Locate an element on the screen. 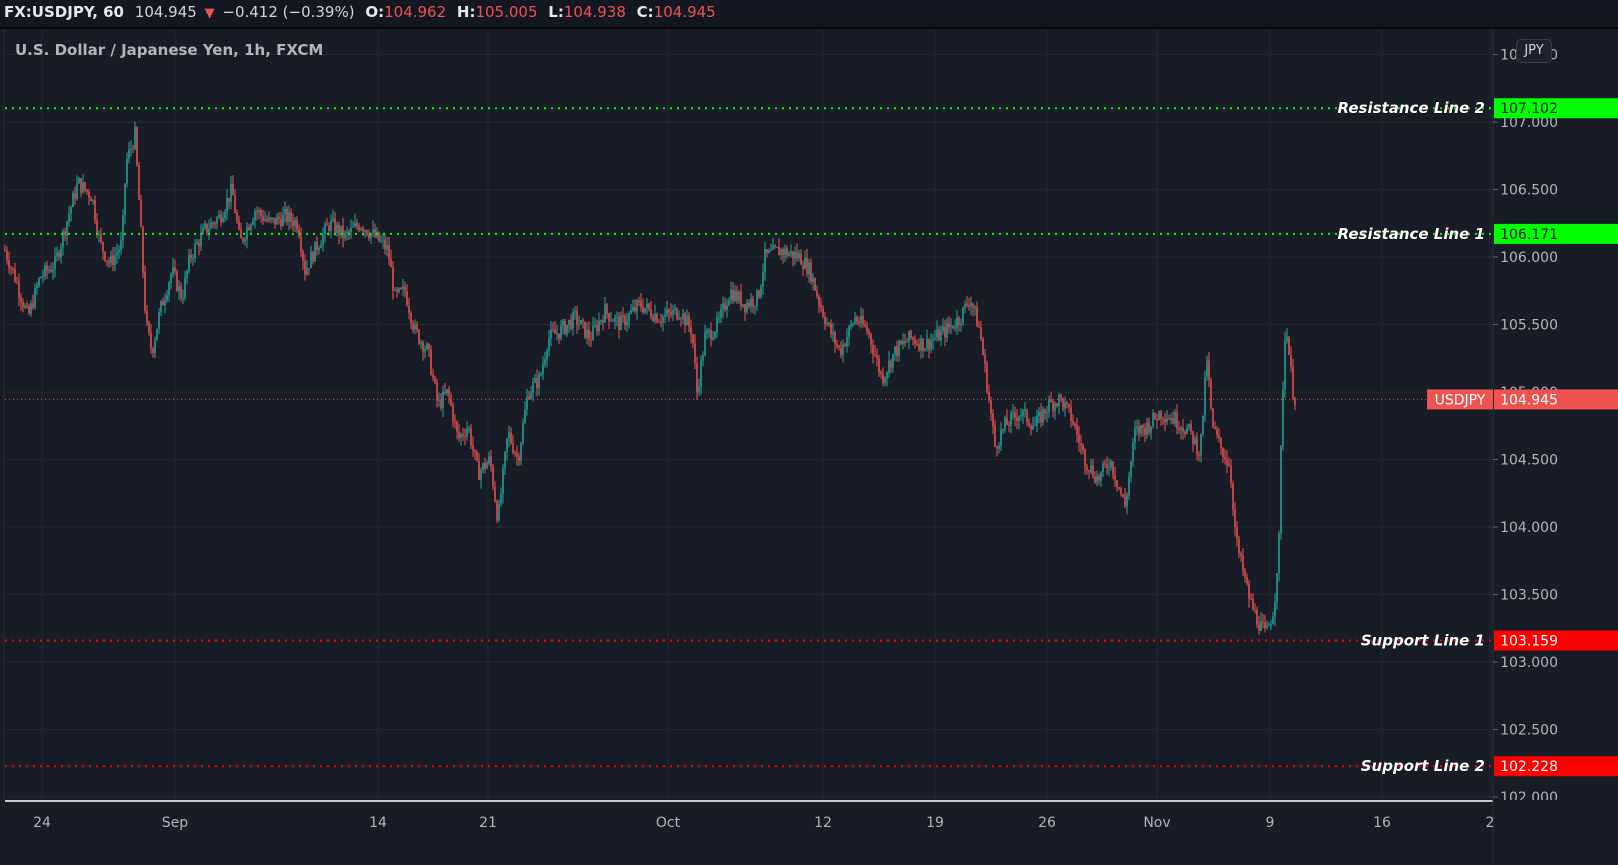 The height and width of the screenshot is (865, 1618). resistance-price-value: 106.171 is located at coordinates (1529, 235).